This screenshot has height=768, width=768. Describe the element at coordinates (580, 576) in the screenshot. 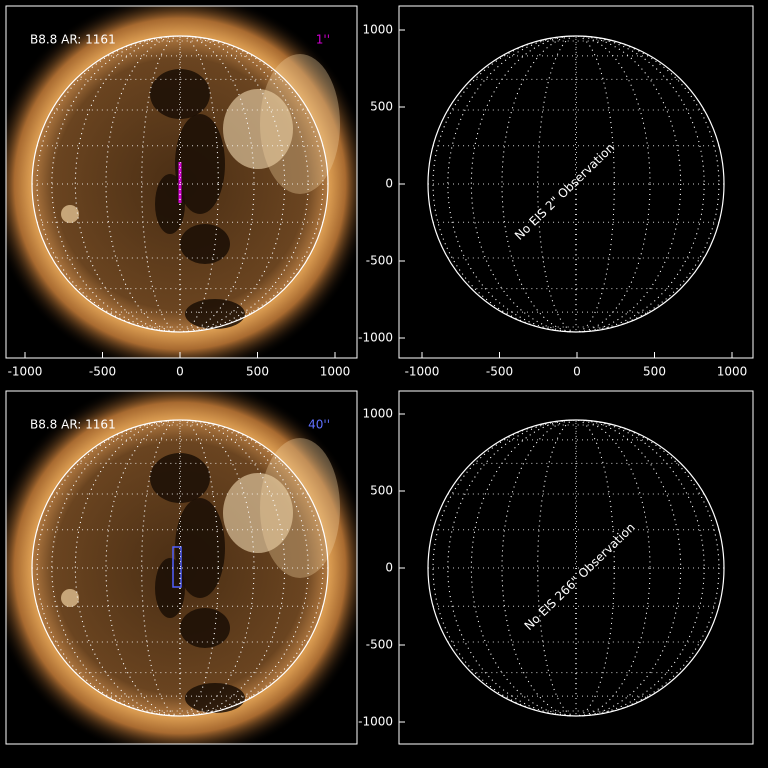

I see `message: No EIS 266" Observation` at that location.